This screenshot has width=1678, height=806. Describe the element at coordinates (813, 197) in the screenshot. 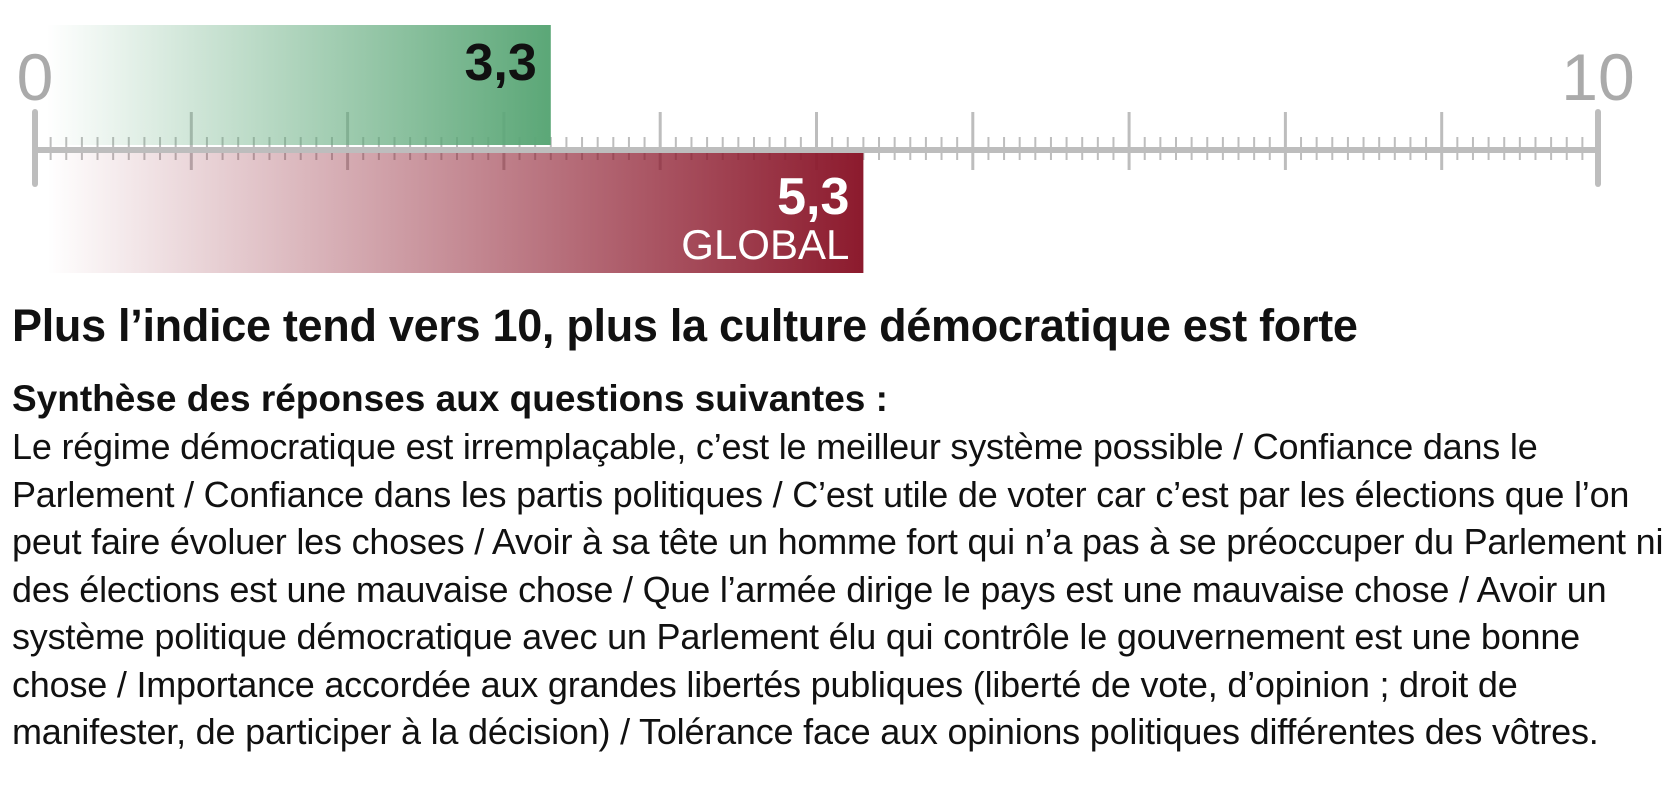

I see `value-label: 5,3` at that location.